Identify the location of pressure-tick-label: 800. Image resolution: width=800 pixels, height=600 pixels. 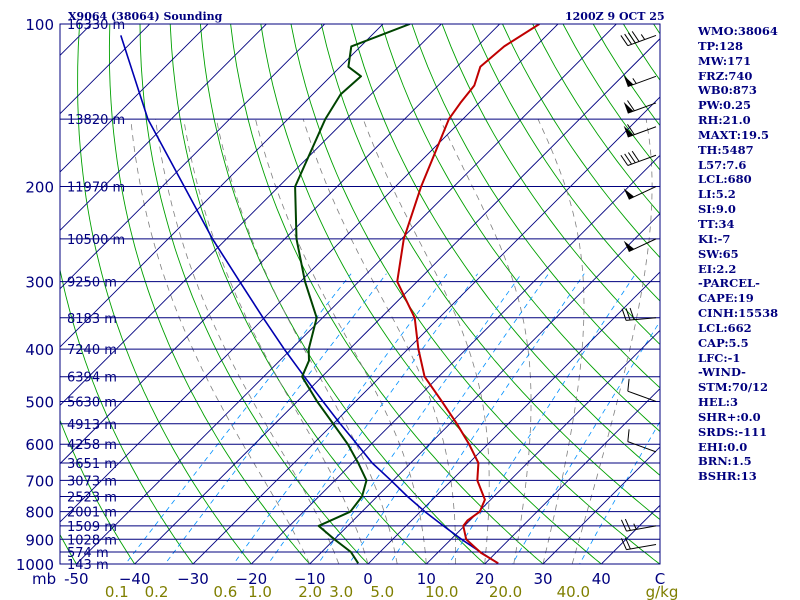
(39, 513).